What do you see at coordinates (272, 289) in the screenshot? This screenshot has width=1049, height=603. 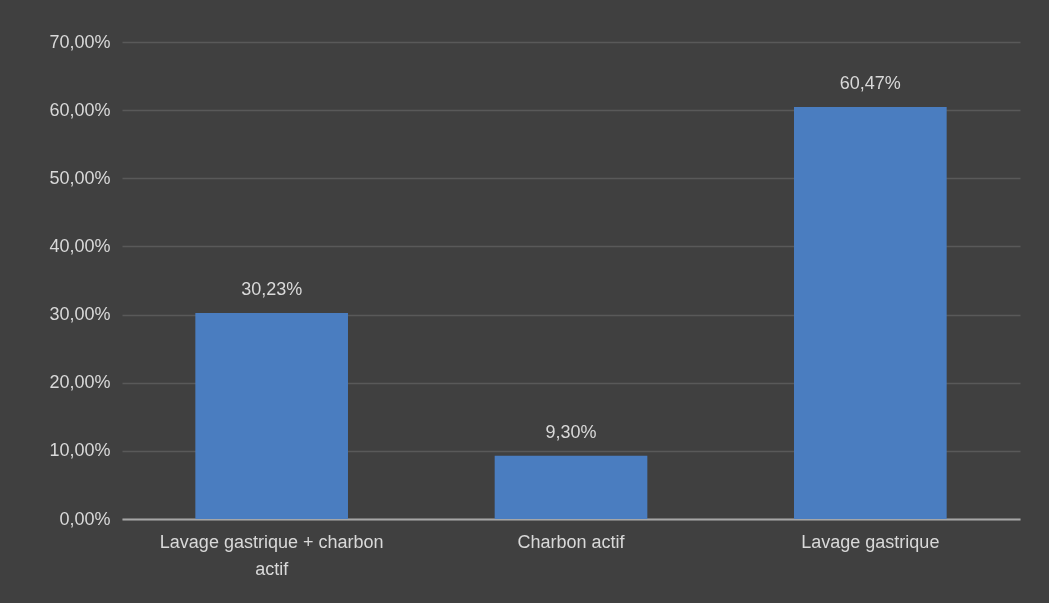 I see `data-label: 30,23%` at bounding box center [272, 289].